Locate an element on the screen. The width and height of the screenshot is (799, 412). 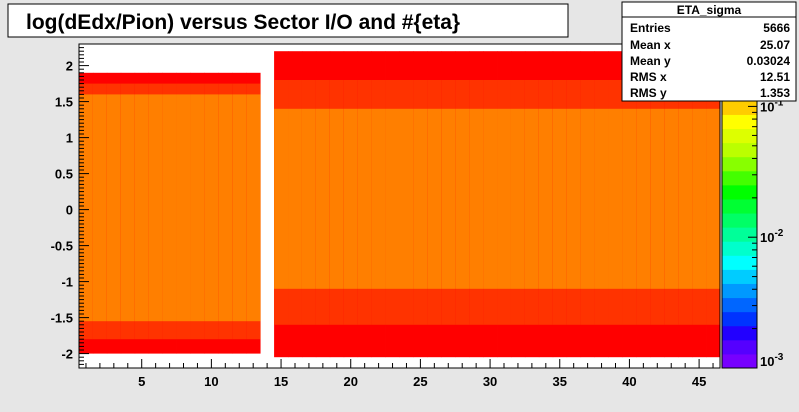
stats-label-entries: Entries is located at coordinates (650, 28).